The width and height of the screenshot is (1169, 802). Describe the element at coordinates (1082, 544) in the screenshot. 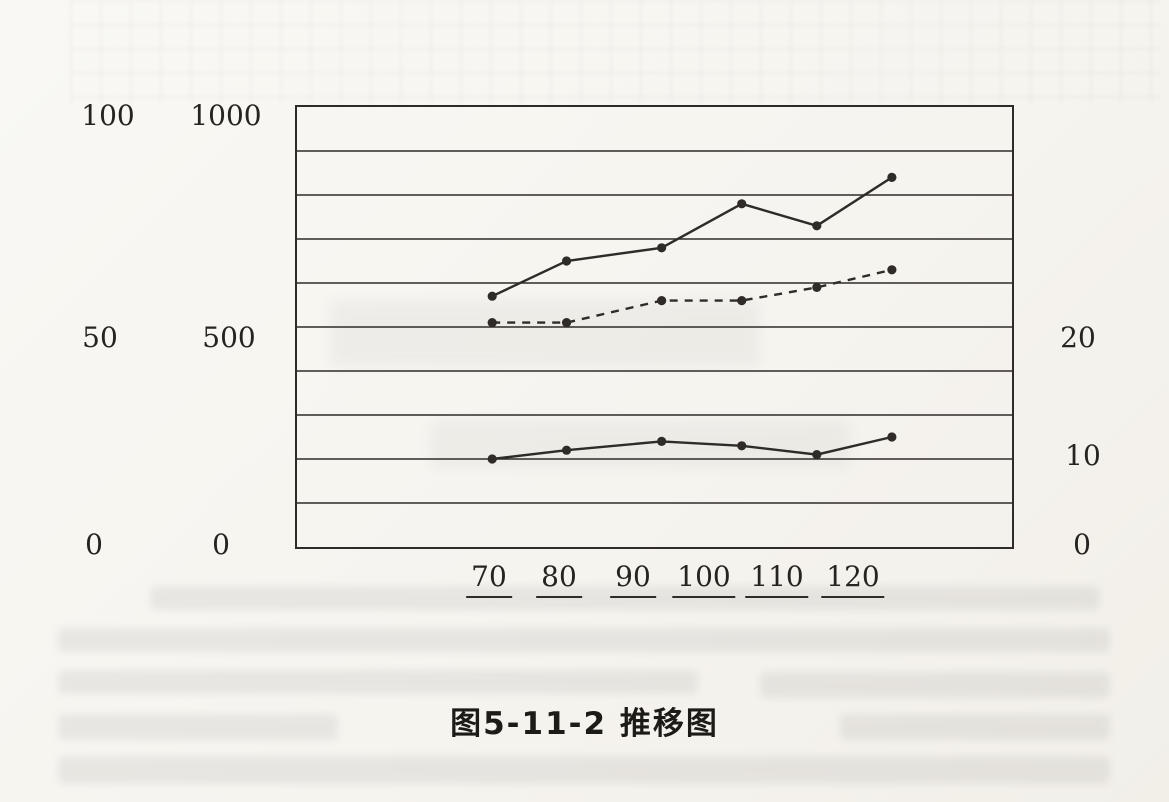

I see `right-axis-tick-0: 0` at that location.